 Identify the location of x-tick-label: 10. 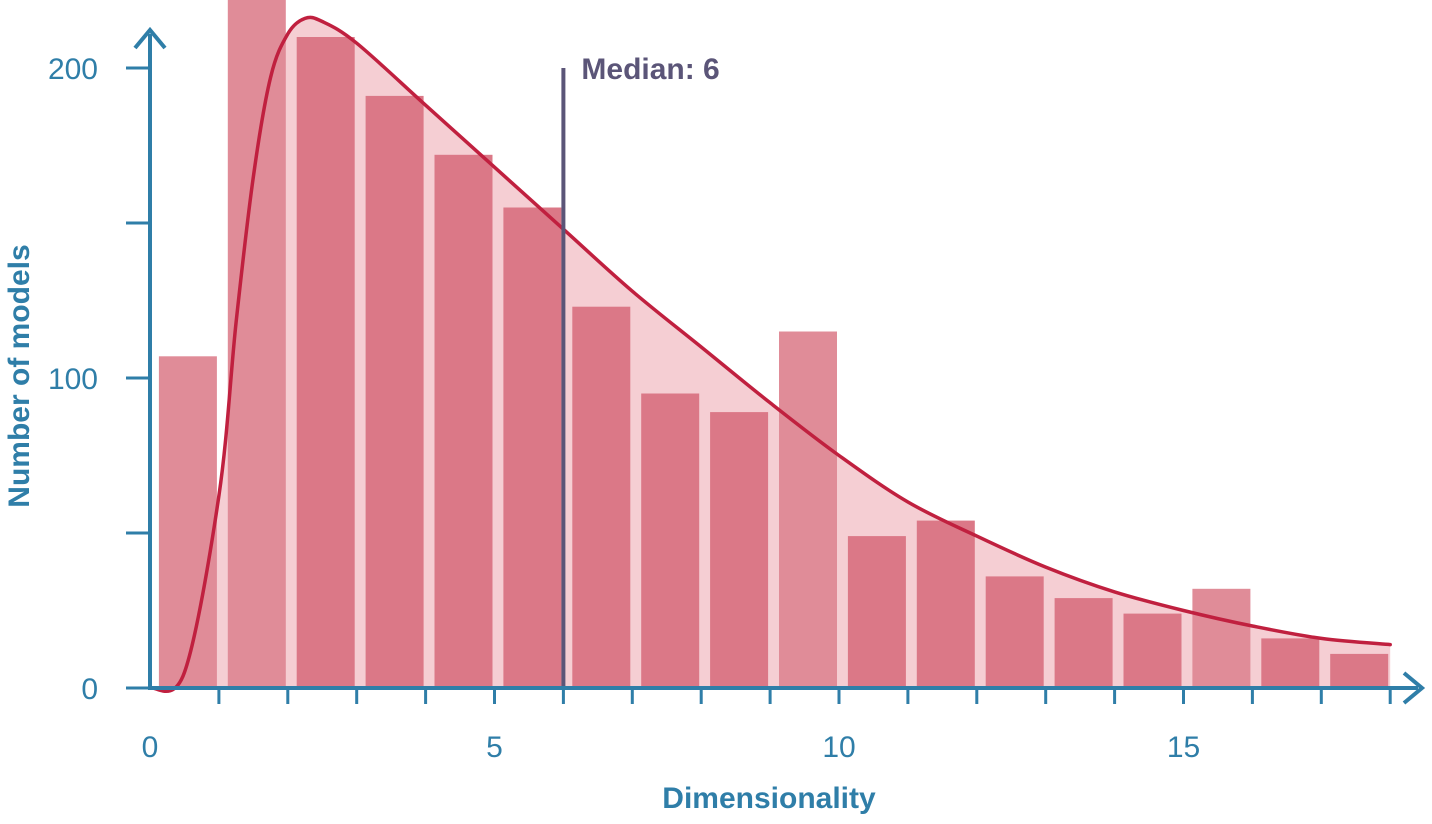
(838, 747).